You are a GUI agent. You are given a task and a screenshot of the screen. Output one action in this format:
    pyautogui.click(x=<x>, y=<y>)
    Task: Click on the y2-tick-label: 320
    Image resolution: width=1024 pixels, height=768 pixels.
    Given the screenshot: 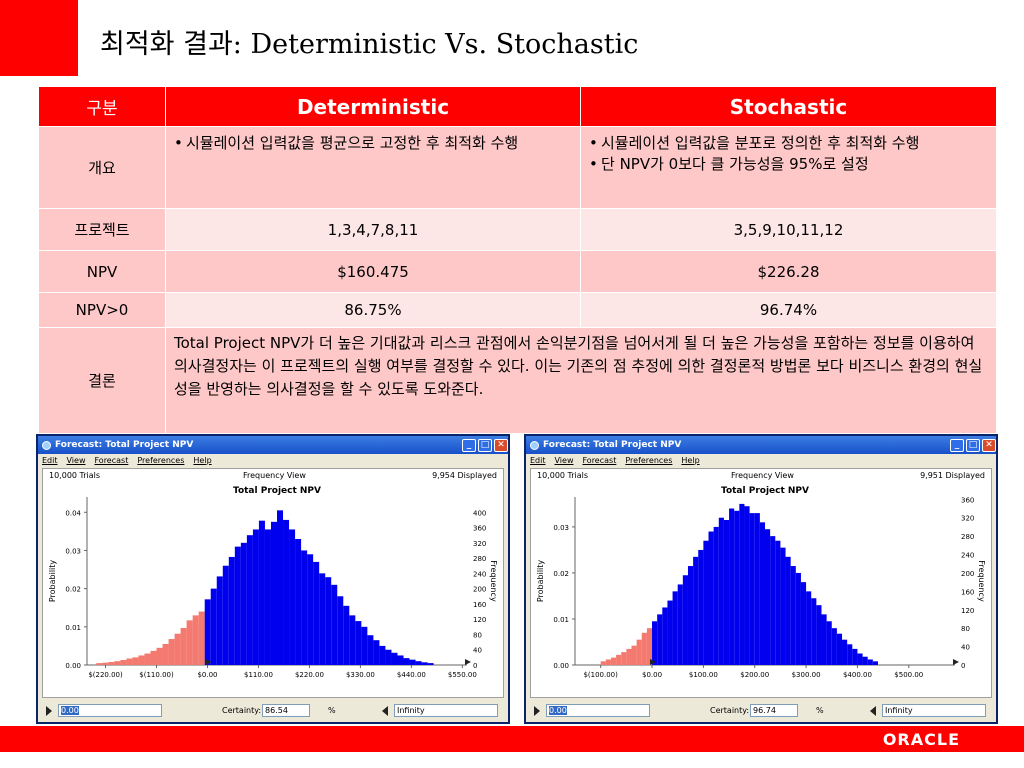 What is the action you would take?
    pyautogui.click(x=479, y=544)
    